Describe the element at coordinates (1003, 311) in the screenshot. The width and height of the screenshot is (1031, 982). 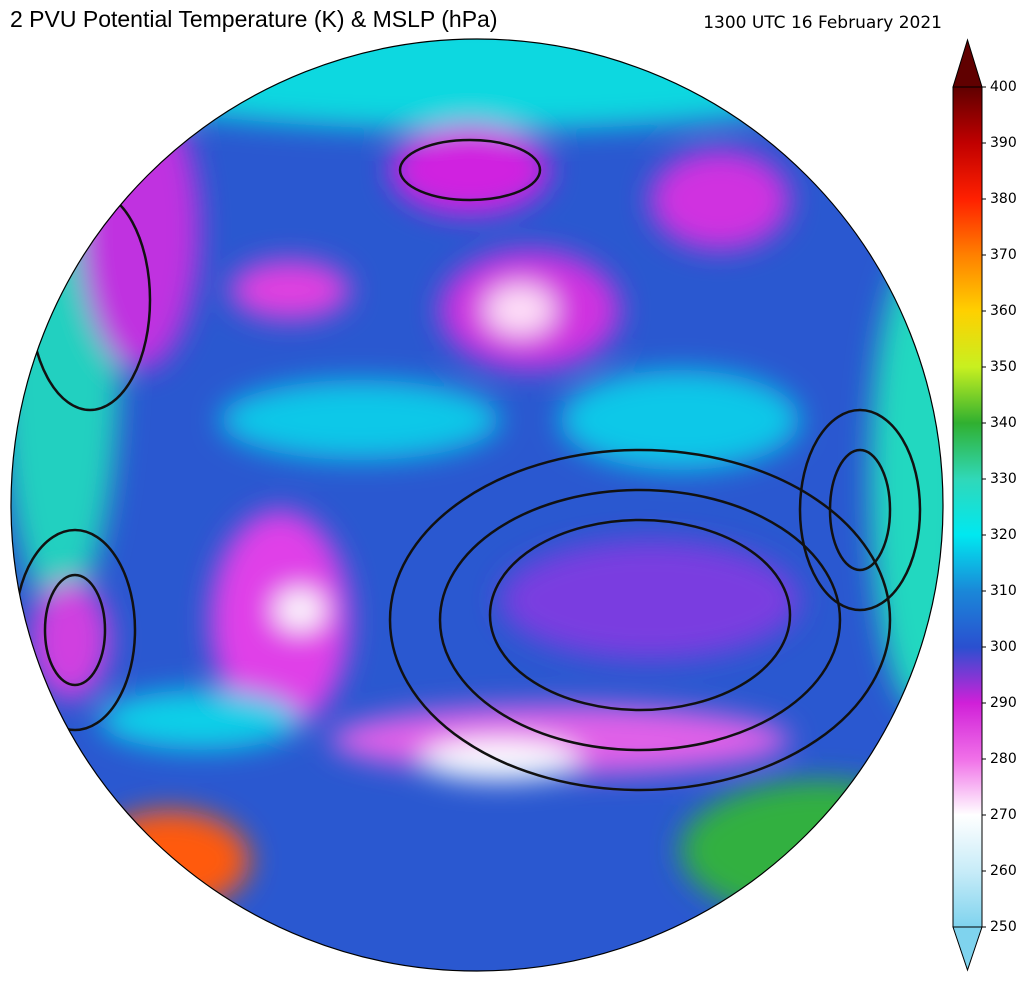
I see `colorbar-tick-label: 360` at that location.